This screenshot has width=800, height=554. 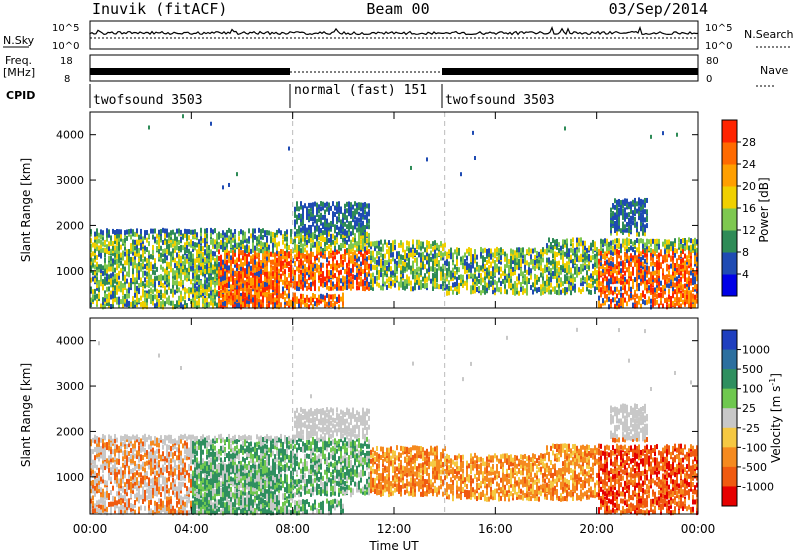 What do you see at coordinates (729, 153) in the screenshot?
I see `power-colorbar-cell` at bounding box center [729, 153].